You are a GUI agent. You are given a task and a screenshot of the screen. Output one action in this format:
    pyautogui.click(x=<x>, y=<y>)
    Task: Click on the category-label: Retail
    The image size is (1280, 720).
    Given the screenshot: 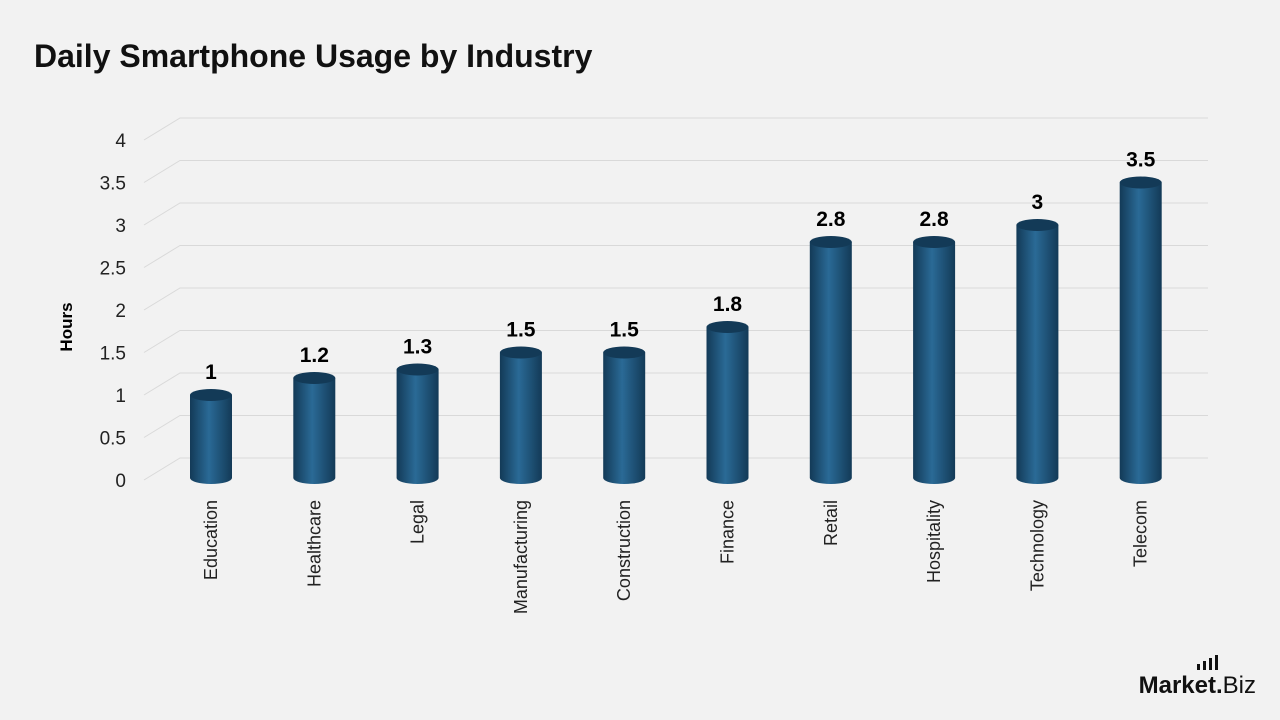 What is the action you would take?
    pyautogui.click(x=831, y=523)
    